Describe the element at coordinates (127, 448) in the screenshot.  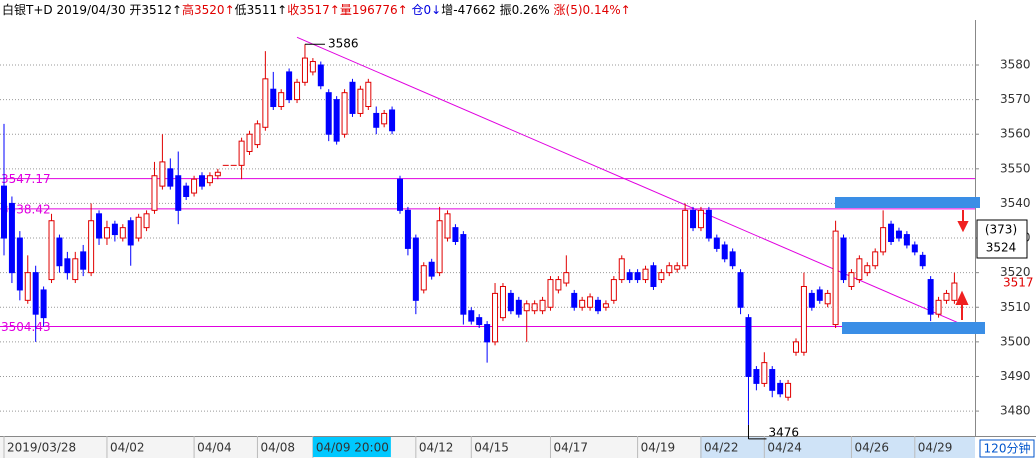
I see `x-tick-label: 04/02` at that location.